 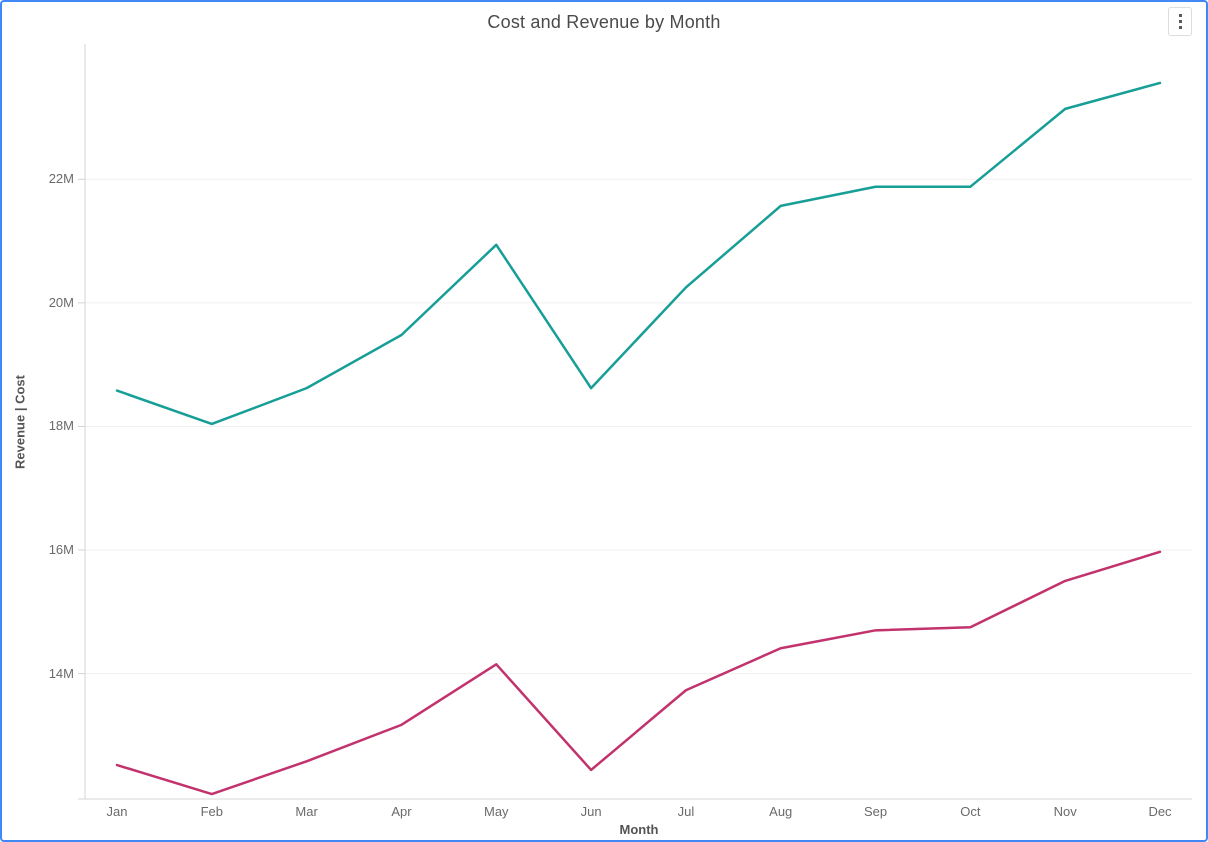 I want to click on y-tick-label: 14M, so click(x=61, y=673).